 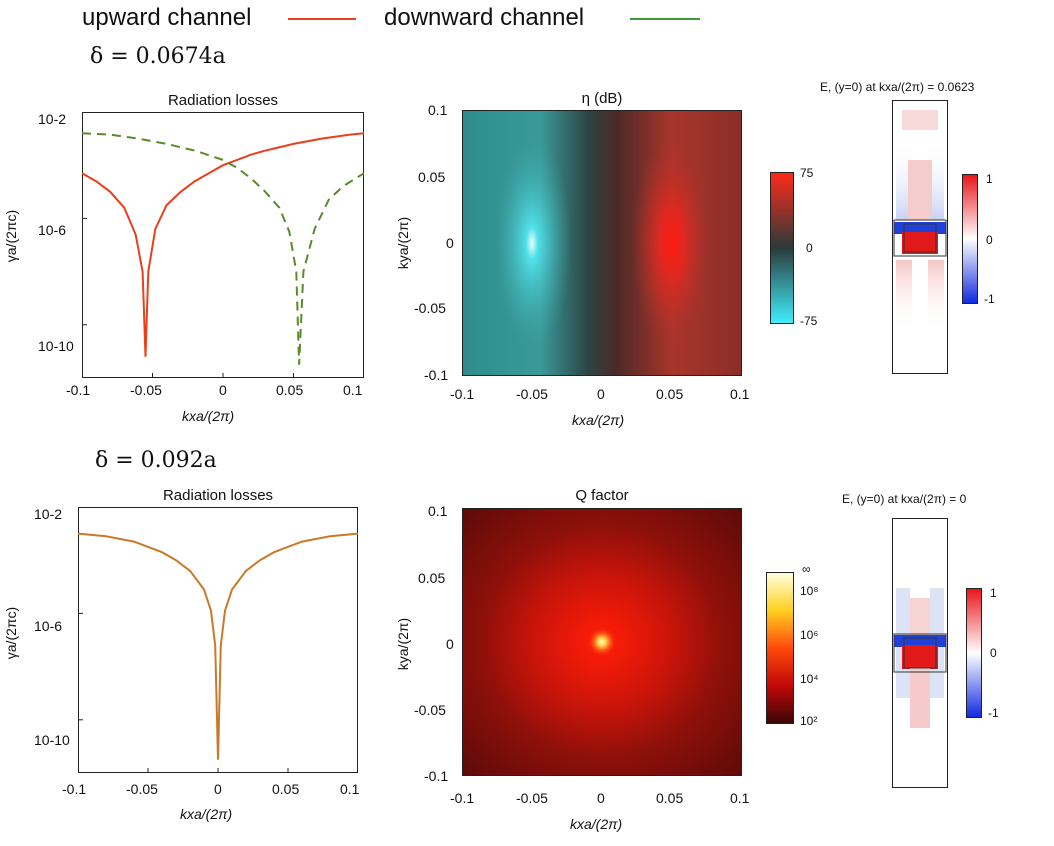 What do you see at coordinates (596, 824) in the screenshot?
I see `chart3-xlabel: kxa/(2π)` at bounding box center [596, 824].